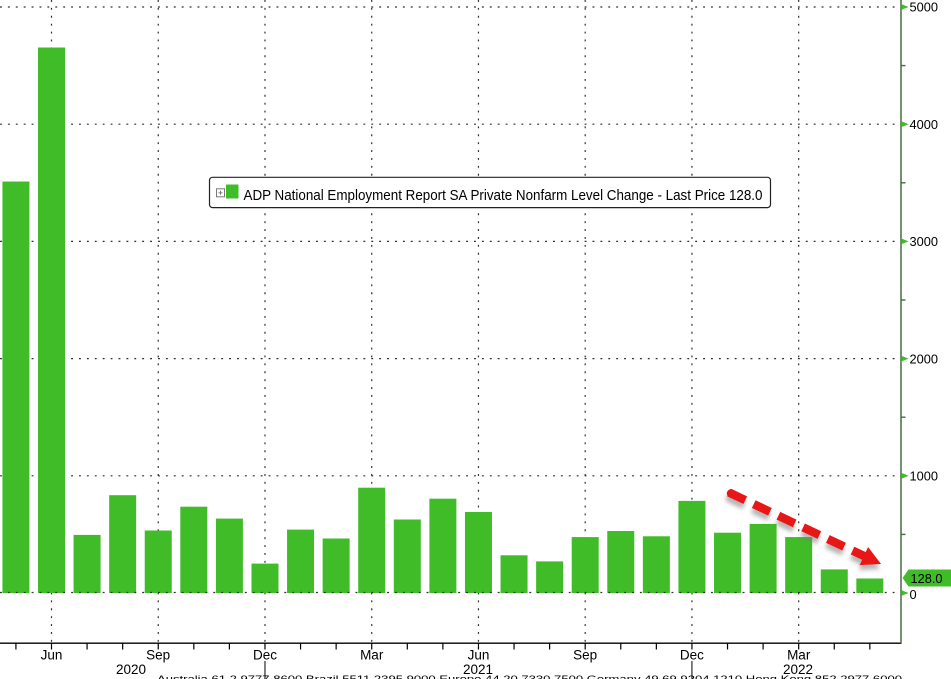  Describe the element at coordinates (924, 358) in the screenshot. I see `svg-text: 2000` at that location.